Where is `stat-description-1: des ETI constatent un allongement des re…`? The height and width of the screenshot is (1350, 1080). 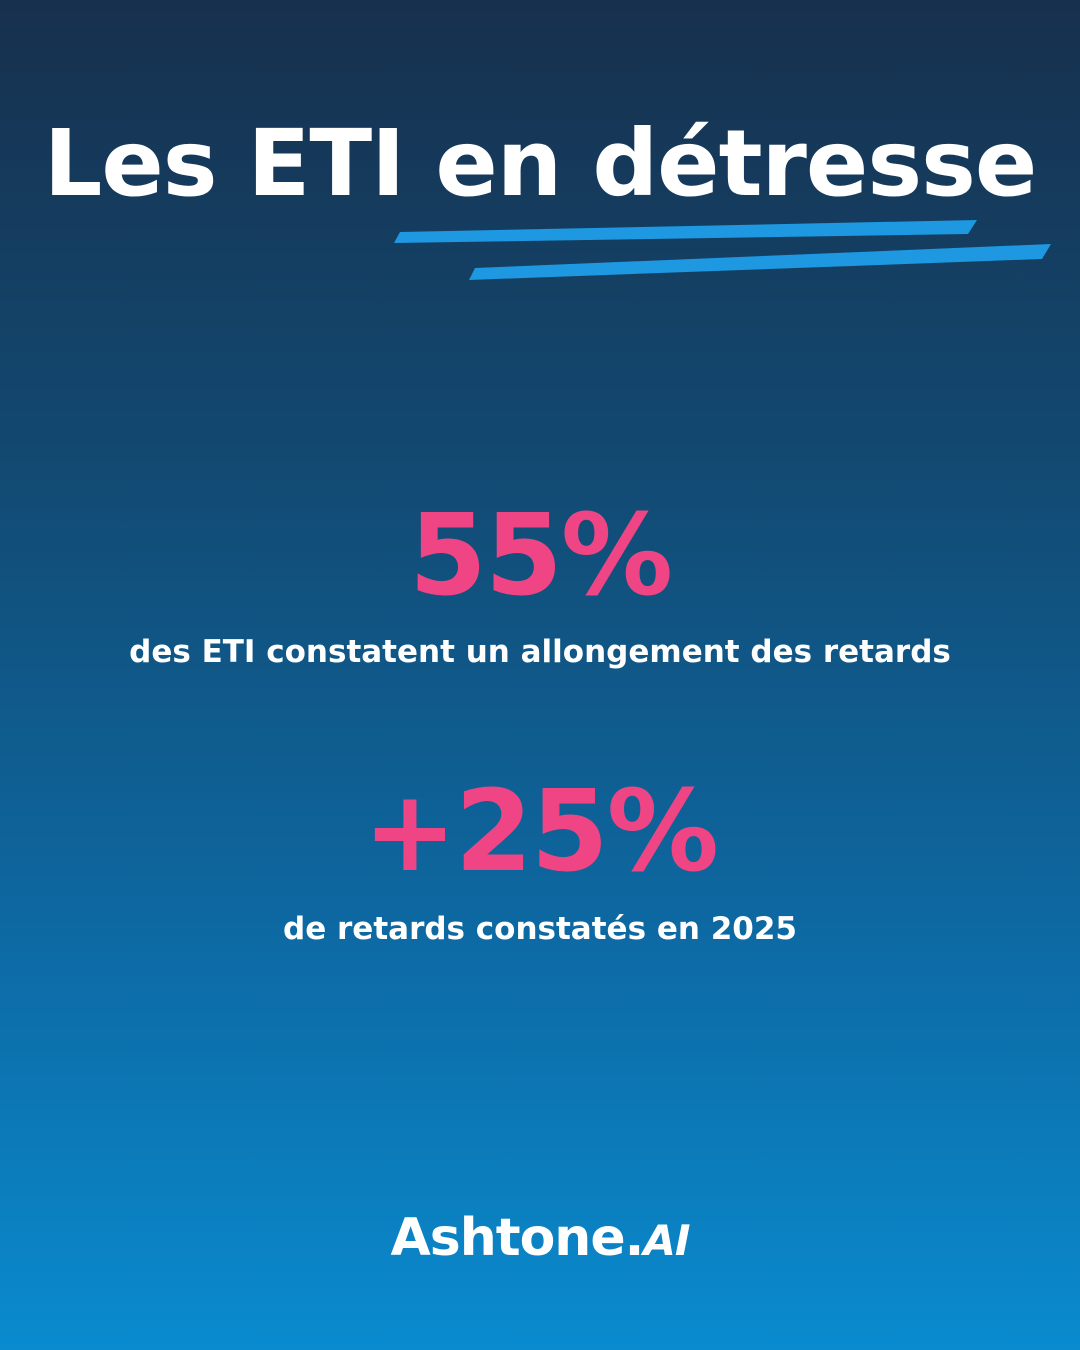
stat-description-1: des ETI constatent un allongement des re… is located at coordinates (540, 652).